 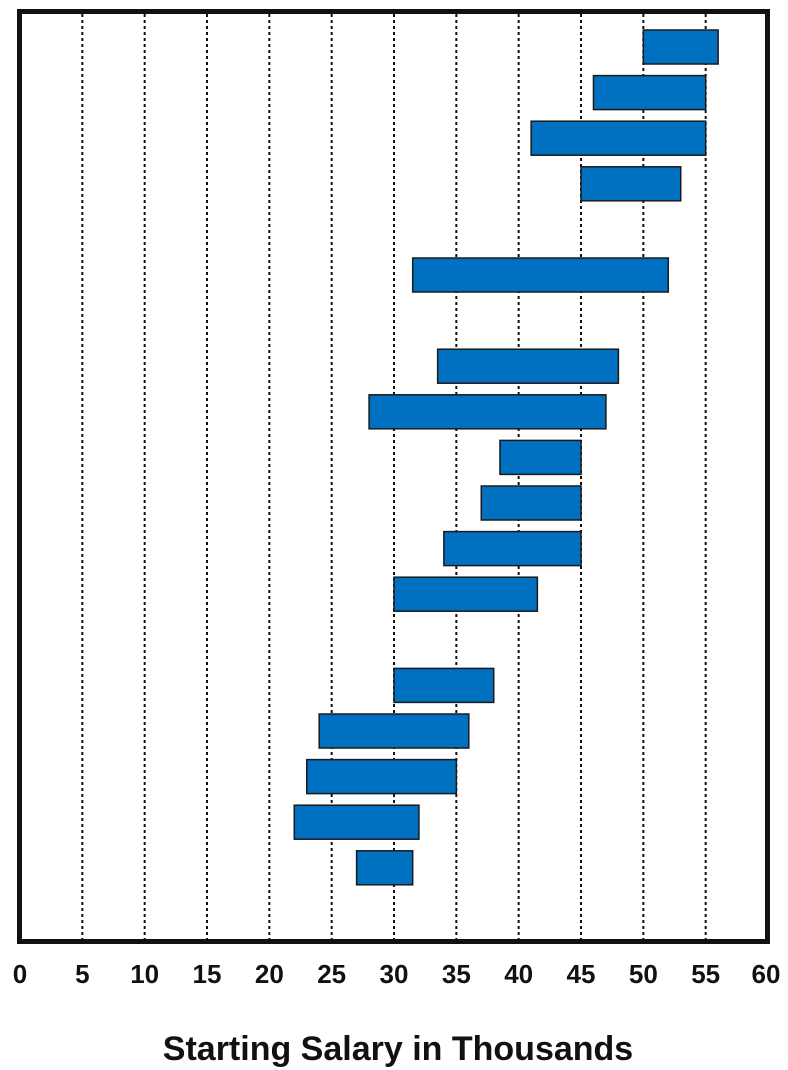 What do you see at coordinates (82, 974) in the screenshot?
I see `x-tick-label-5: 5` at bounding box center [82, 974].